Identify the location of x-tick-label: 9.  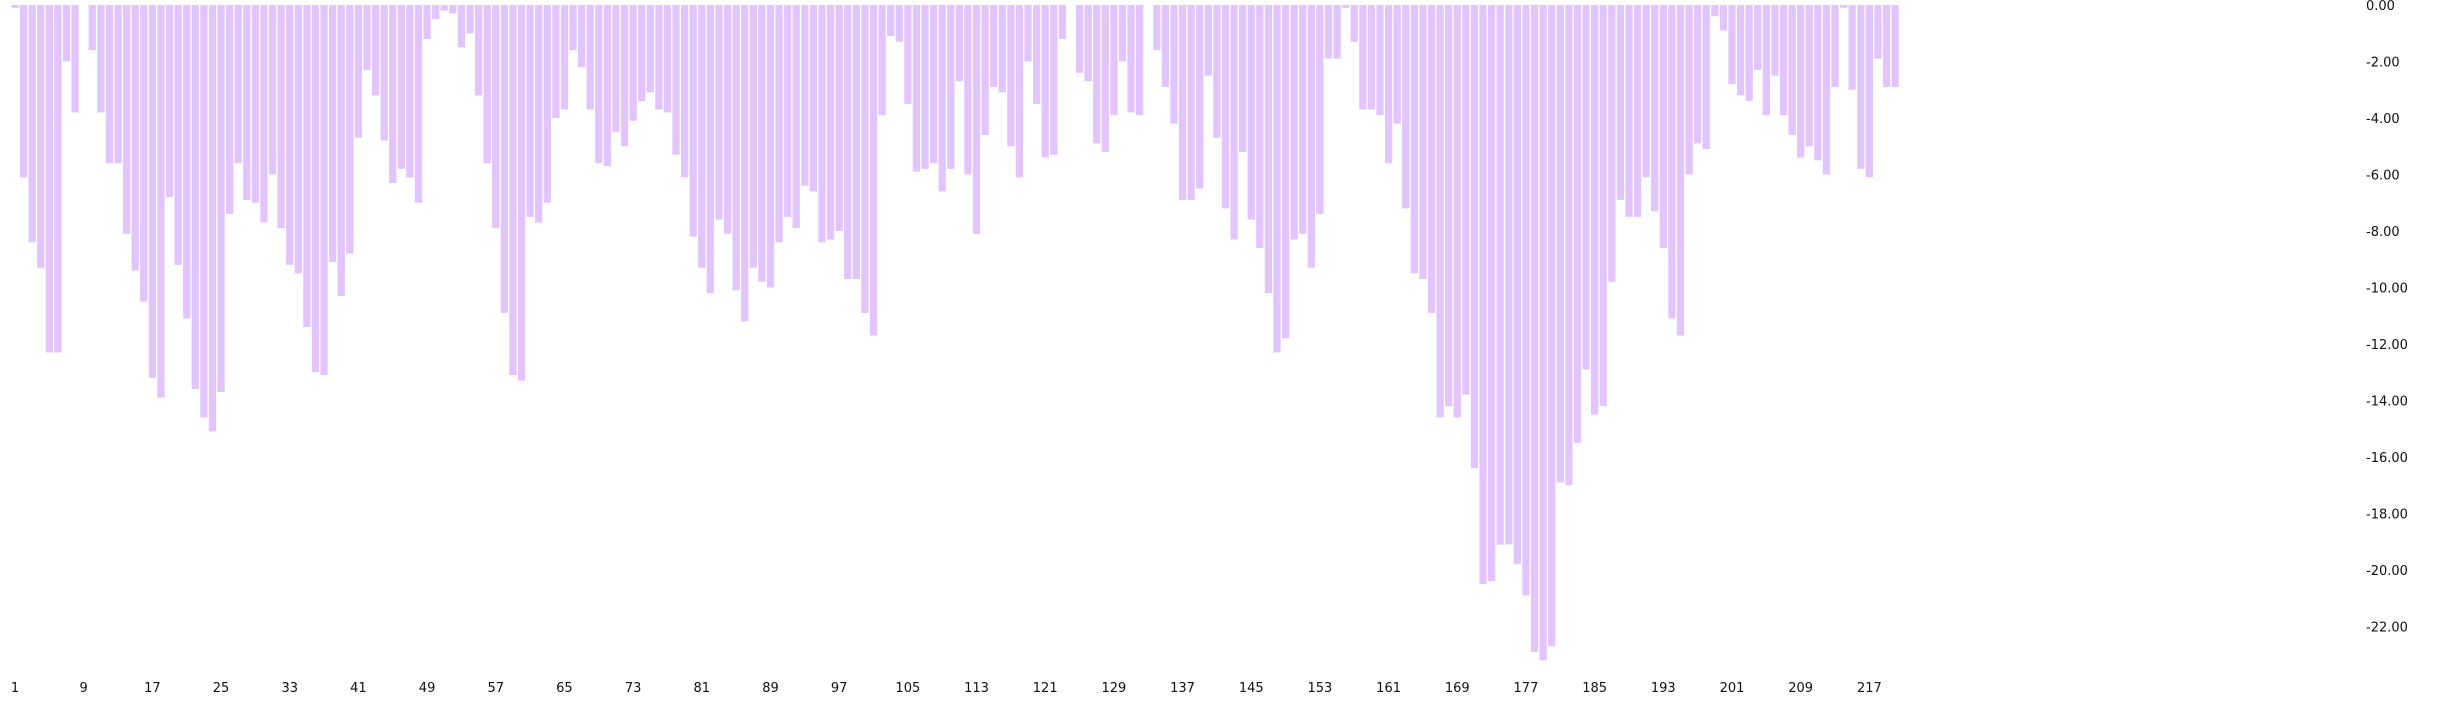
(84, 688).